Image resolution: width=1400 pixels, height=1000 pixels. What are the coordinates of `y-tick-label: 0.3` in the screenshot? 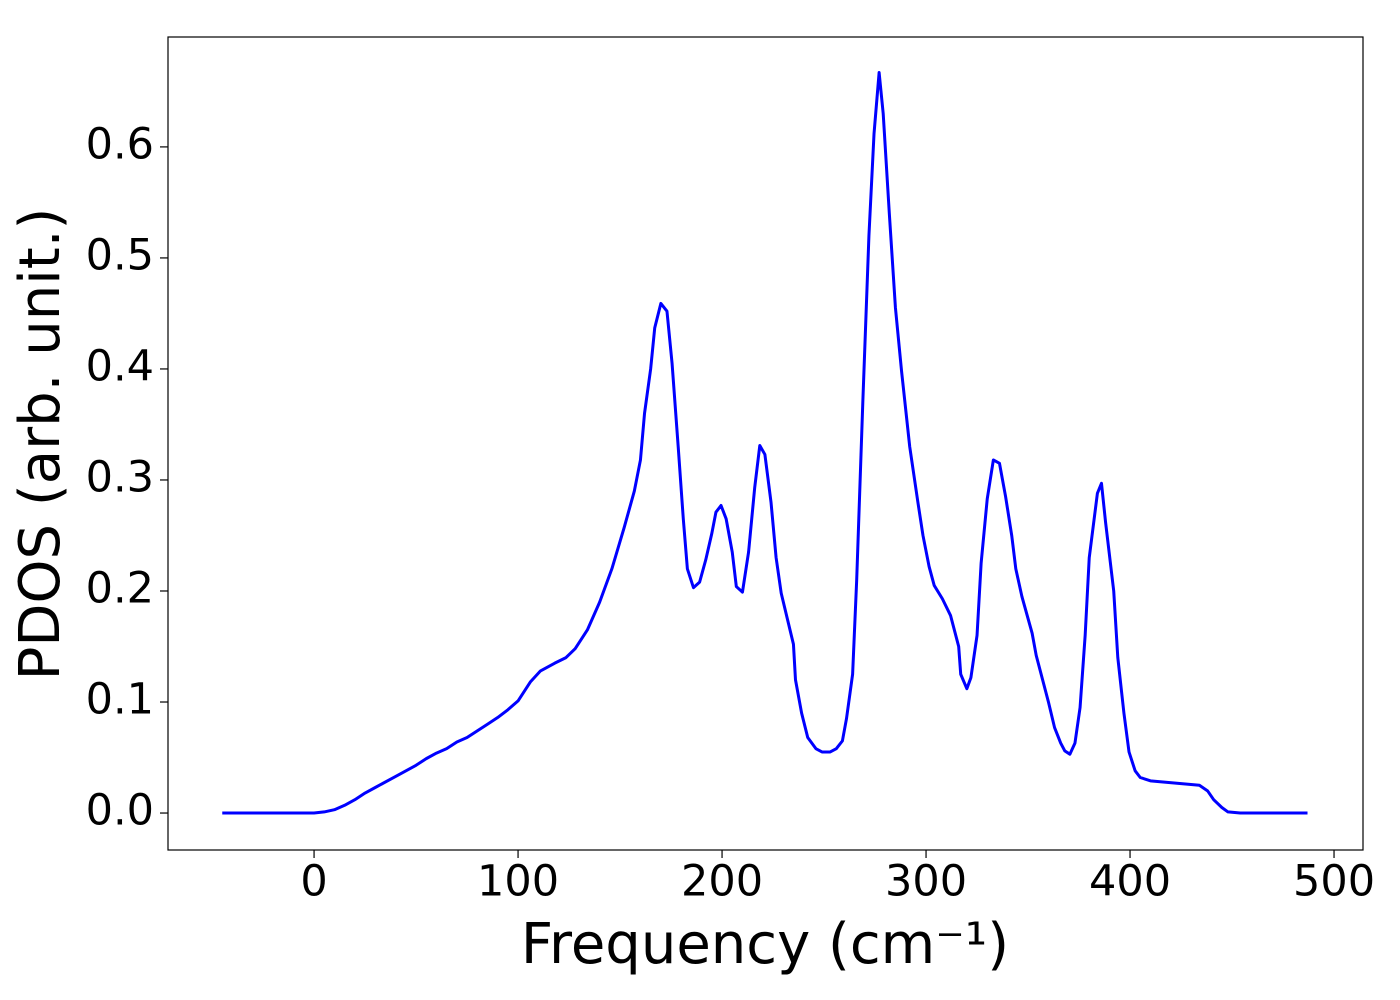 It's located at (120, 477).